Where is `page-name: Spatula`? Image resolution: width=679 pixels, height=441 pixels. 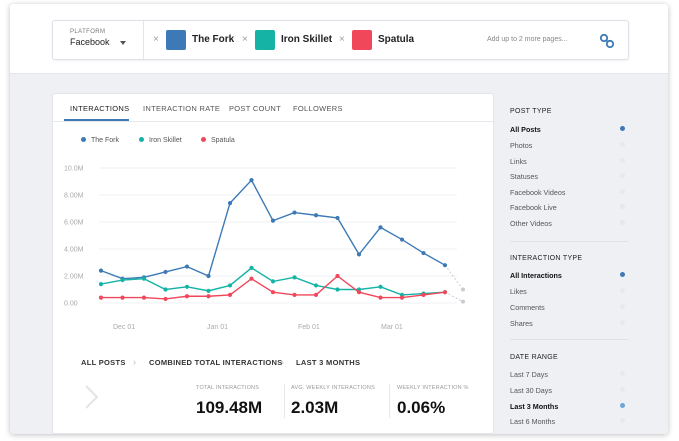
page-name: Spatula is located at coordinates (396, 39).